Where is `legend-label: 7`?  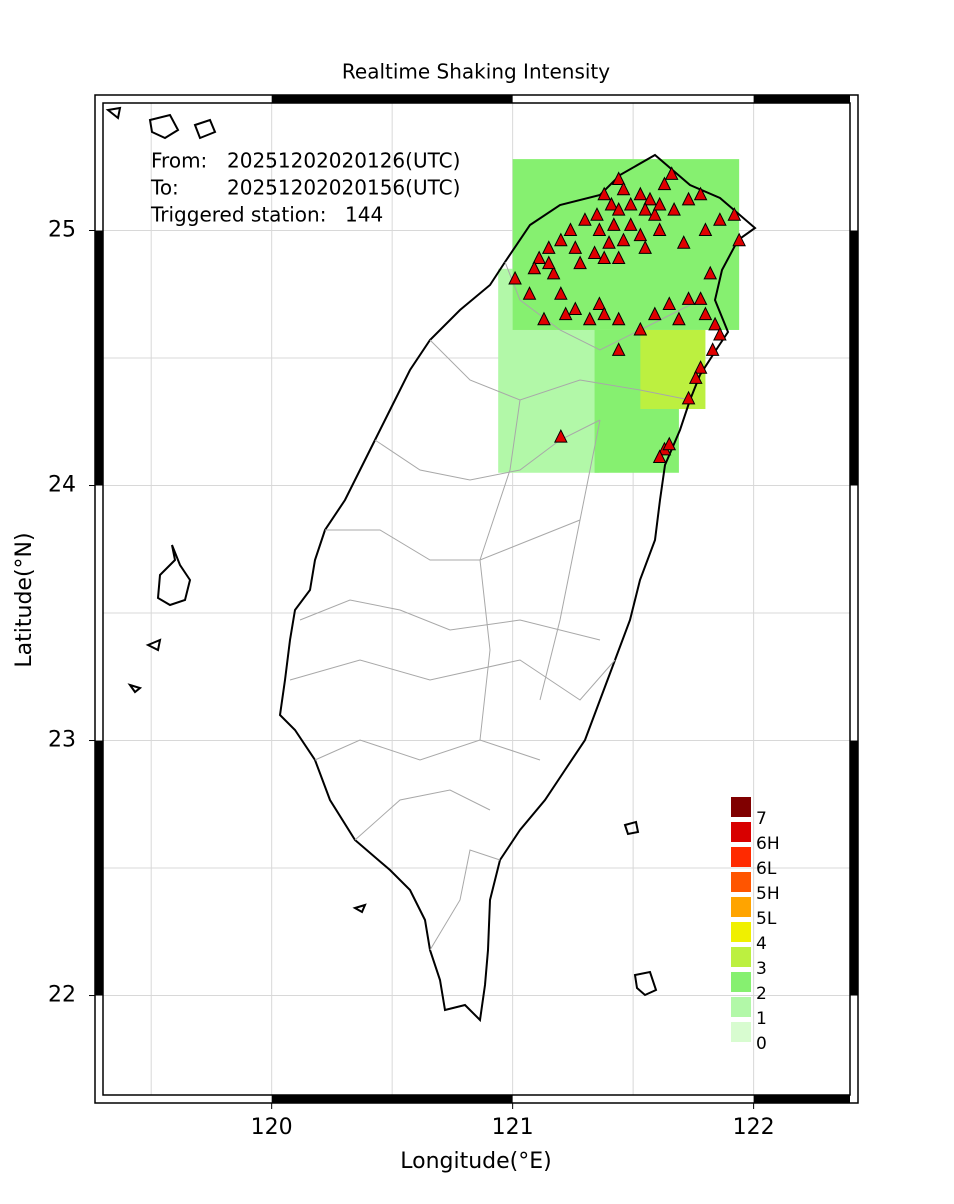
legend-label: 7 is located at coordinates (761, 819).